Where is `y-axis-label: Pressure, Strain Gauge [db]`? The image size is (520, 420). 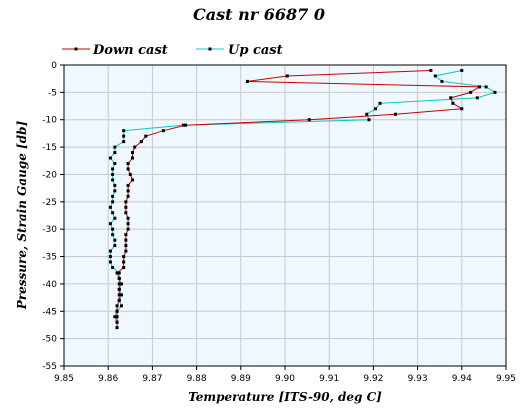
y-axis-label: Pressure, Strain Gauge [db] is located at coordinates (22, 215).